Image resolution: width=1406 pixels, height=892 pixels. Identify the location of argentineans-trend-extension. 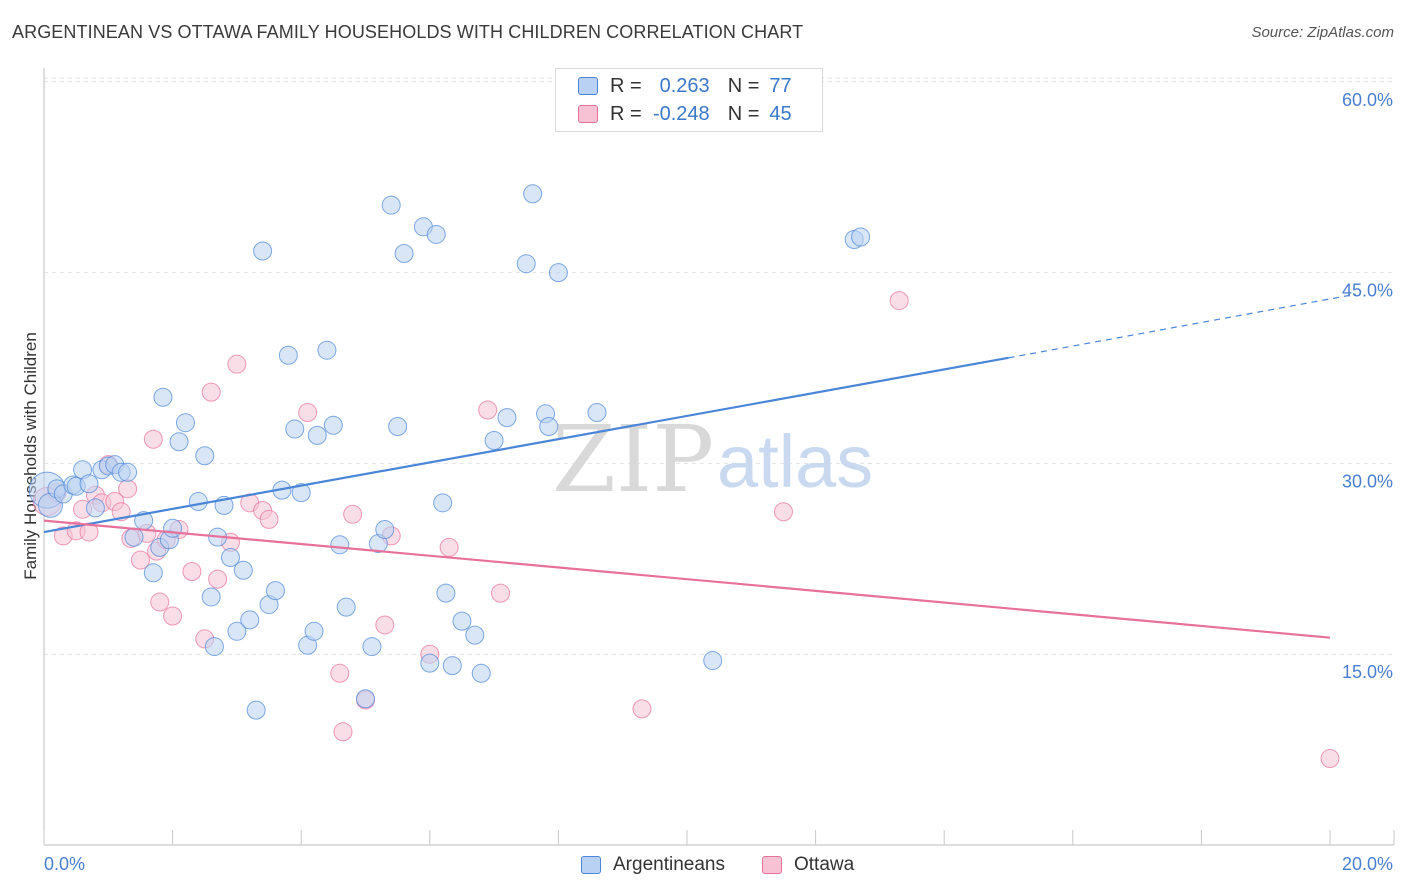
(1182, 326).